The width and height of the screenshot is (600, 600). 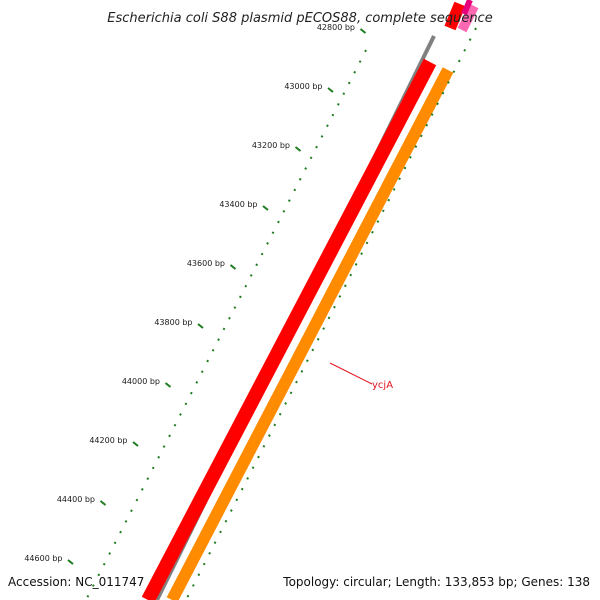 What do you see at coordinates (303, 86) in the screenshot?
I see `tick-label: 43000 bp` at bounding box center [303, 86].